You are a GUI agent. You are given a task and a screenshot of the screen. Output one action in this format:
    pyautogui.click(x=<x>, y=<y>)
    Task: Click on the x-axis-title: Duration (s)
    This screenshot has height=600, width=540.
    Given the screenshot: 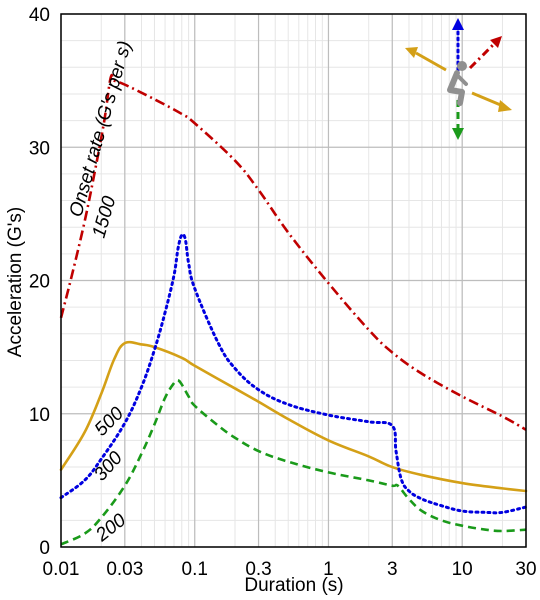 What is the action you would take?
    pyautogui.click(x=293, y=585)
    